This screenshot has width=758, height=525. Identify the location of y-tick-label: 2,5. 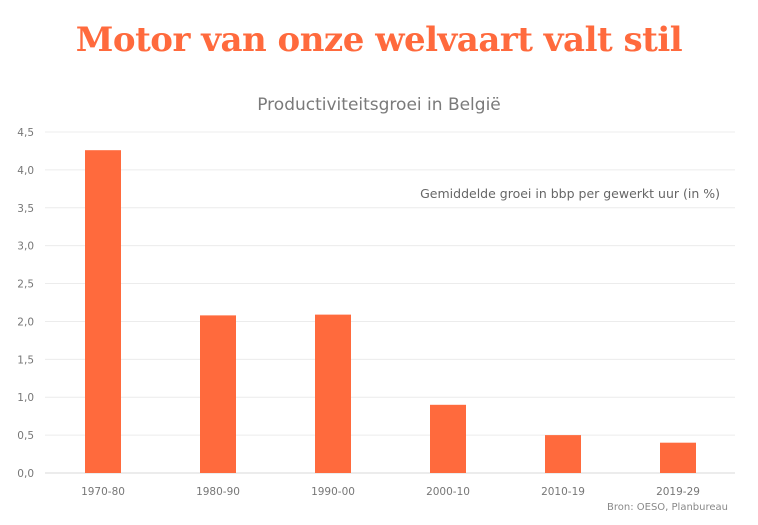
(25, 285).